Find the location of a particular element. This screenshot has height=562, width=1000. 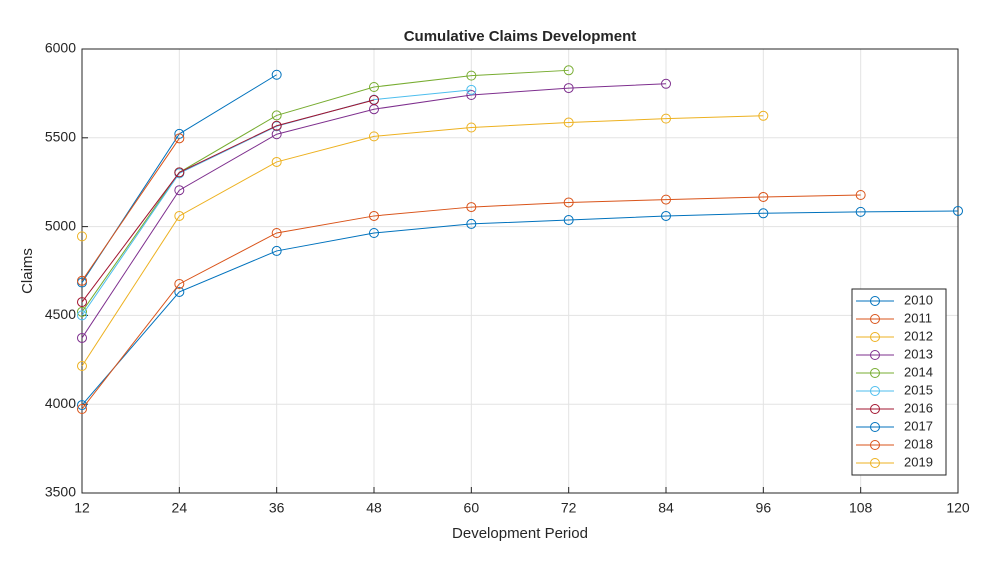

y-axis-label: Claims is located at coordinates (27, 271).